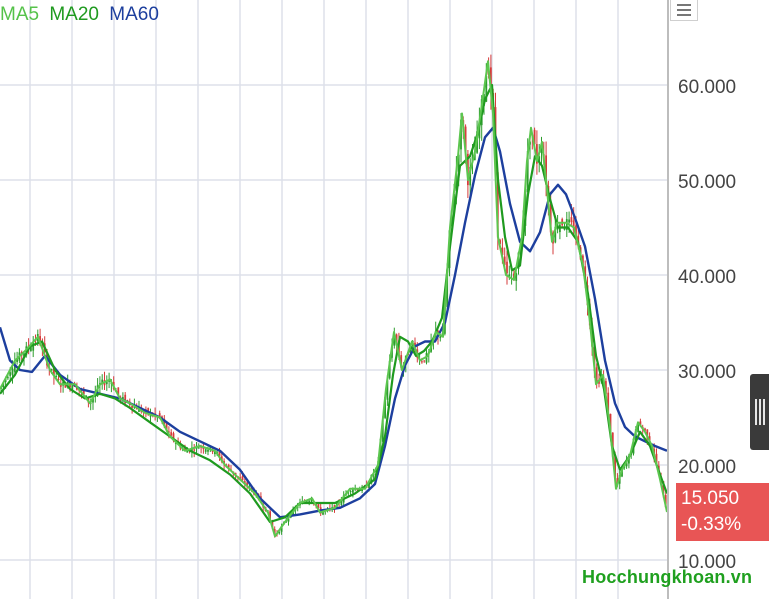  Describe the element at coordinates (707, 182) in the screenshot. I see `y-tick-label: 50.000` at that location.